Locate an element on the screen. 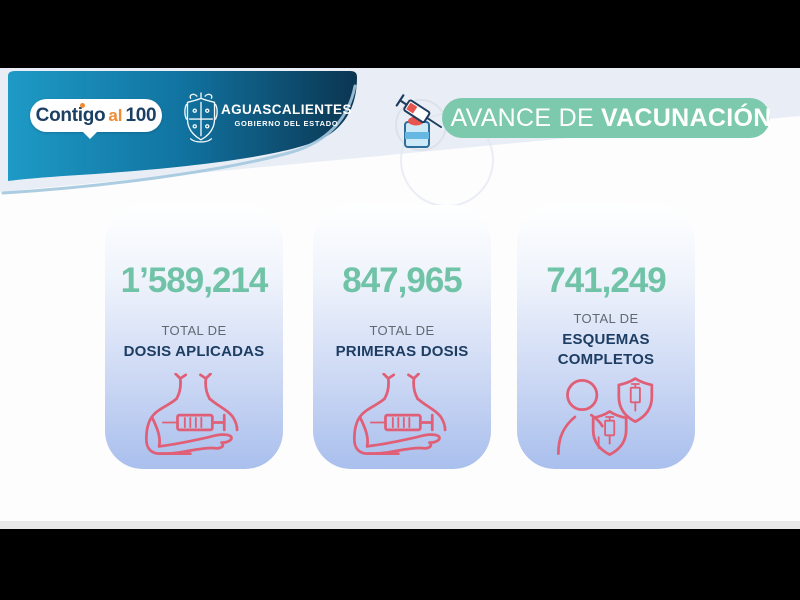  stat-value: 847,965 is located at coordinates (402, 280).